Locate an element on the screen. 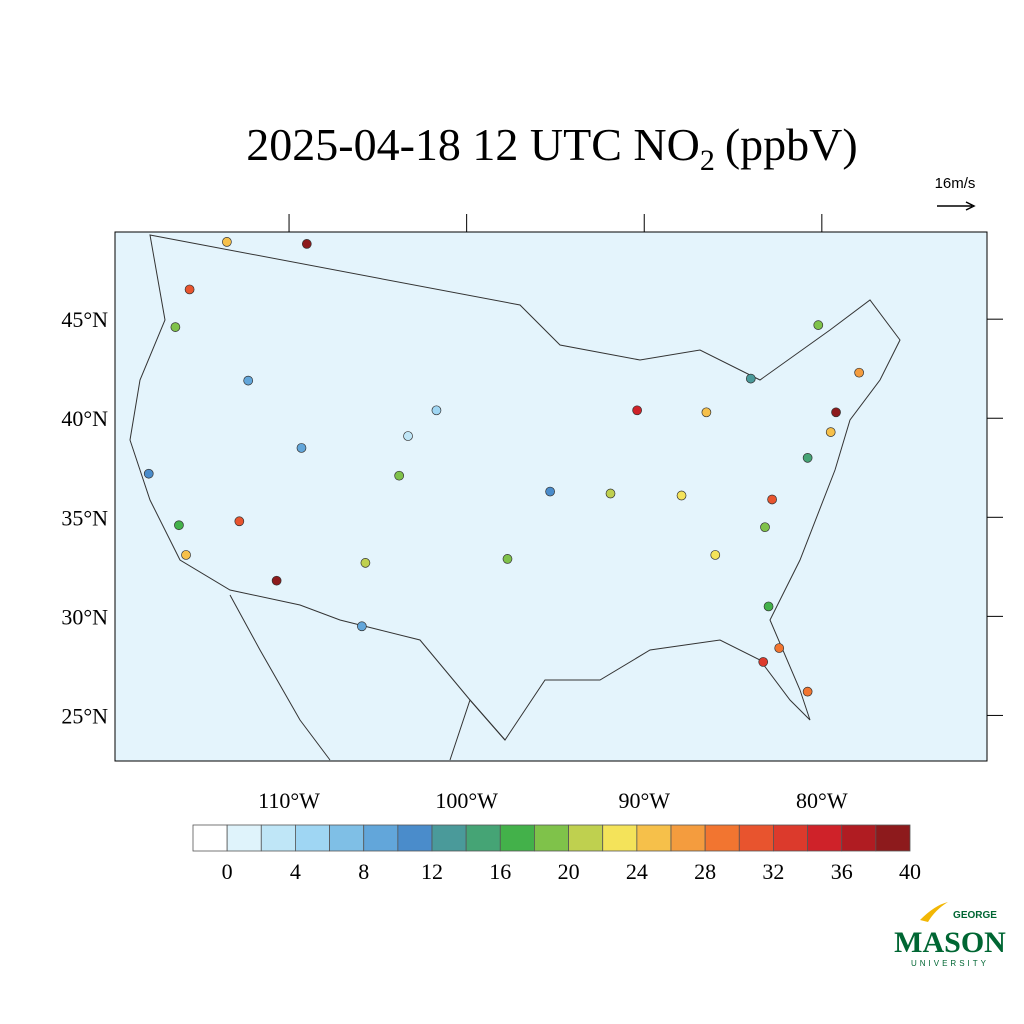 This screenshot has width=1024, height=1024. colorbar-label: 0 is located at coordinates (227, 871).